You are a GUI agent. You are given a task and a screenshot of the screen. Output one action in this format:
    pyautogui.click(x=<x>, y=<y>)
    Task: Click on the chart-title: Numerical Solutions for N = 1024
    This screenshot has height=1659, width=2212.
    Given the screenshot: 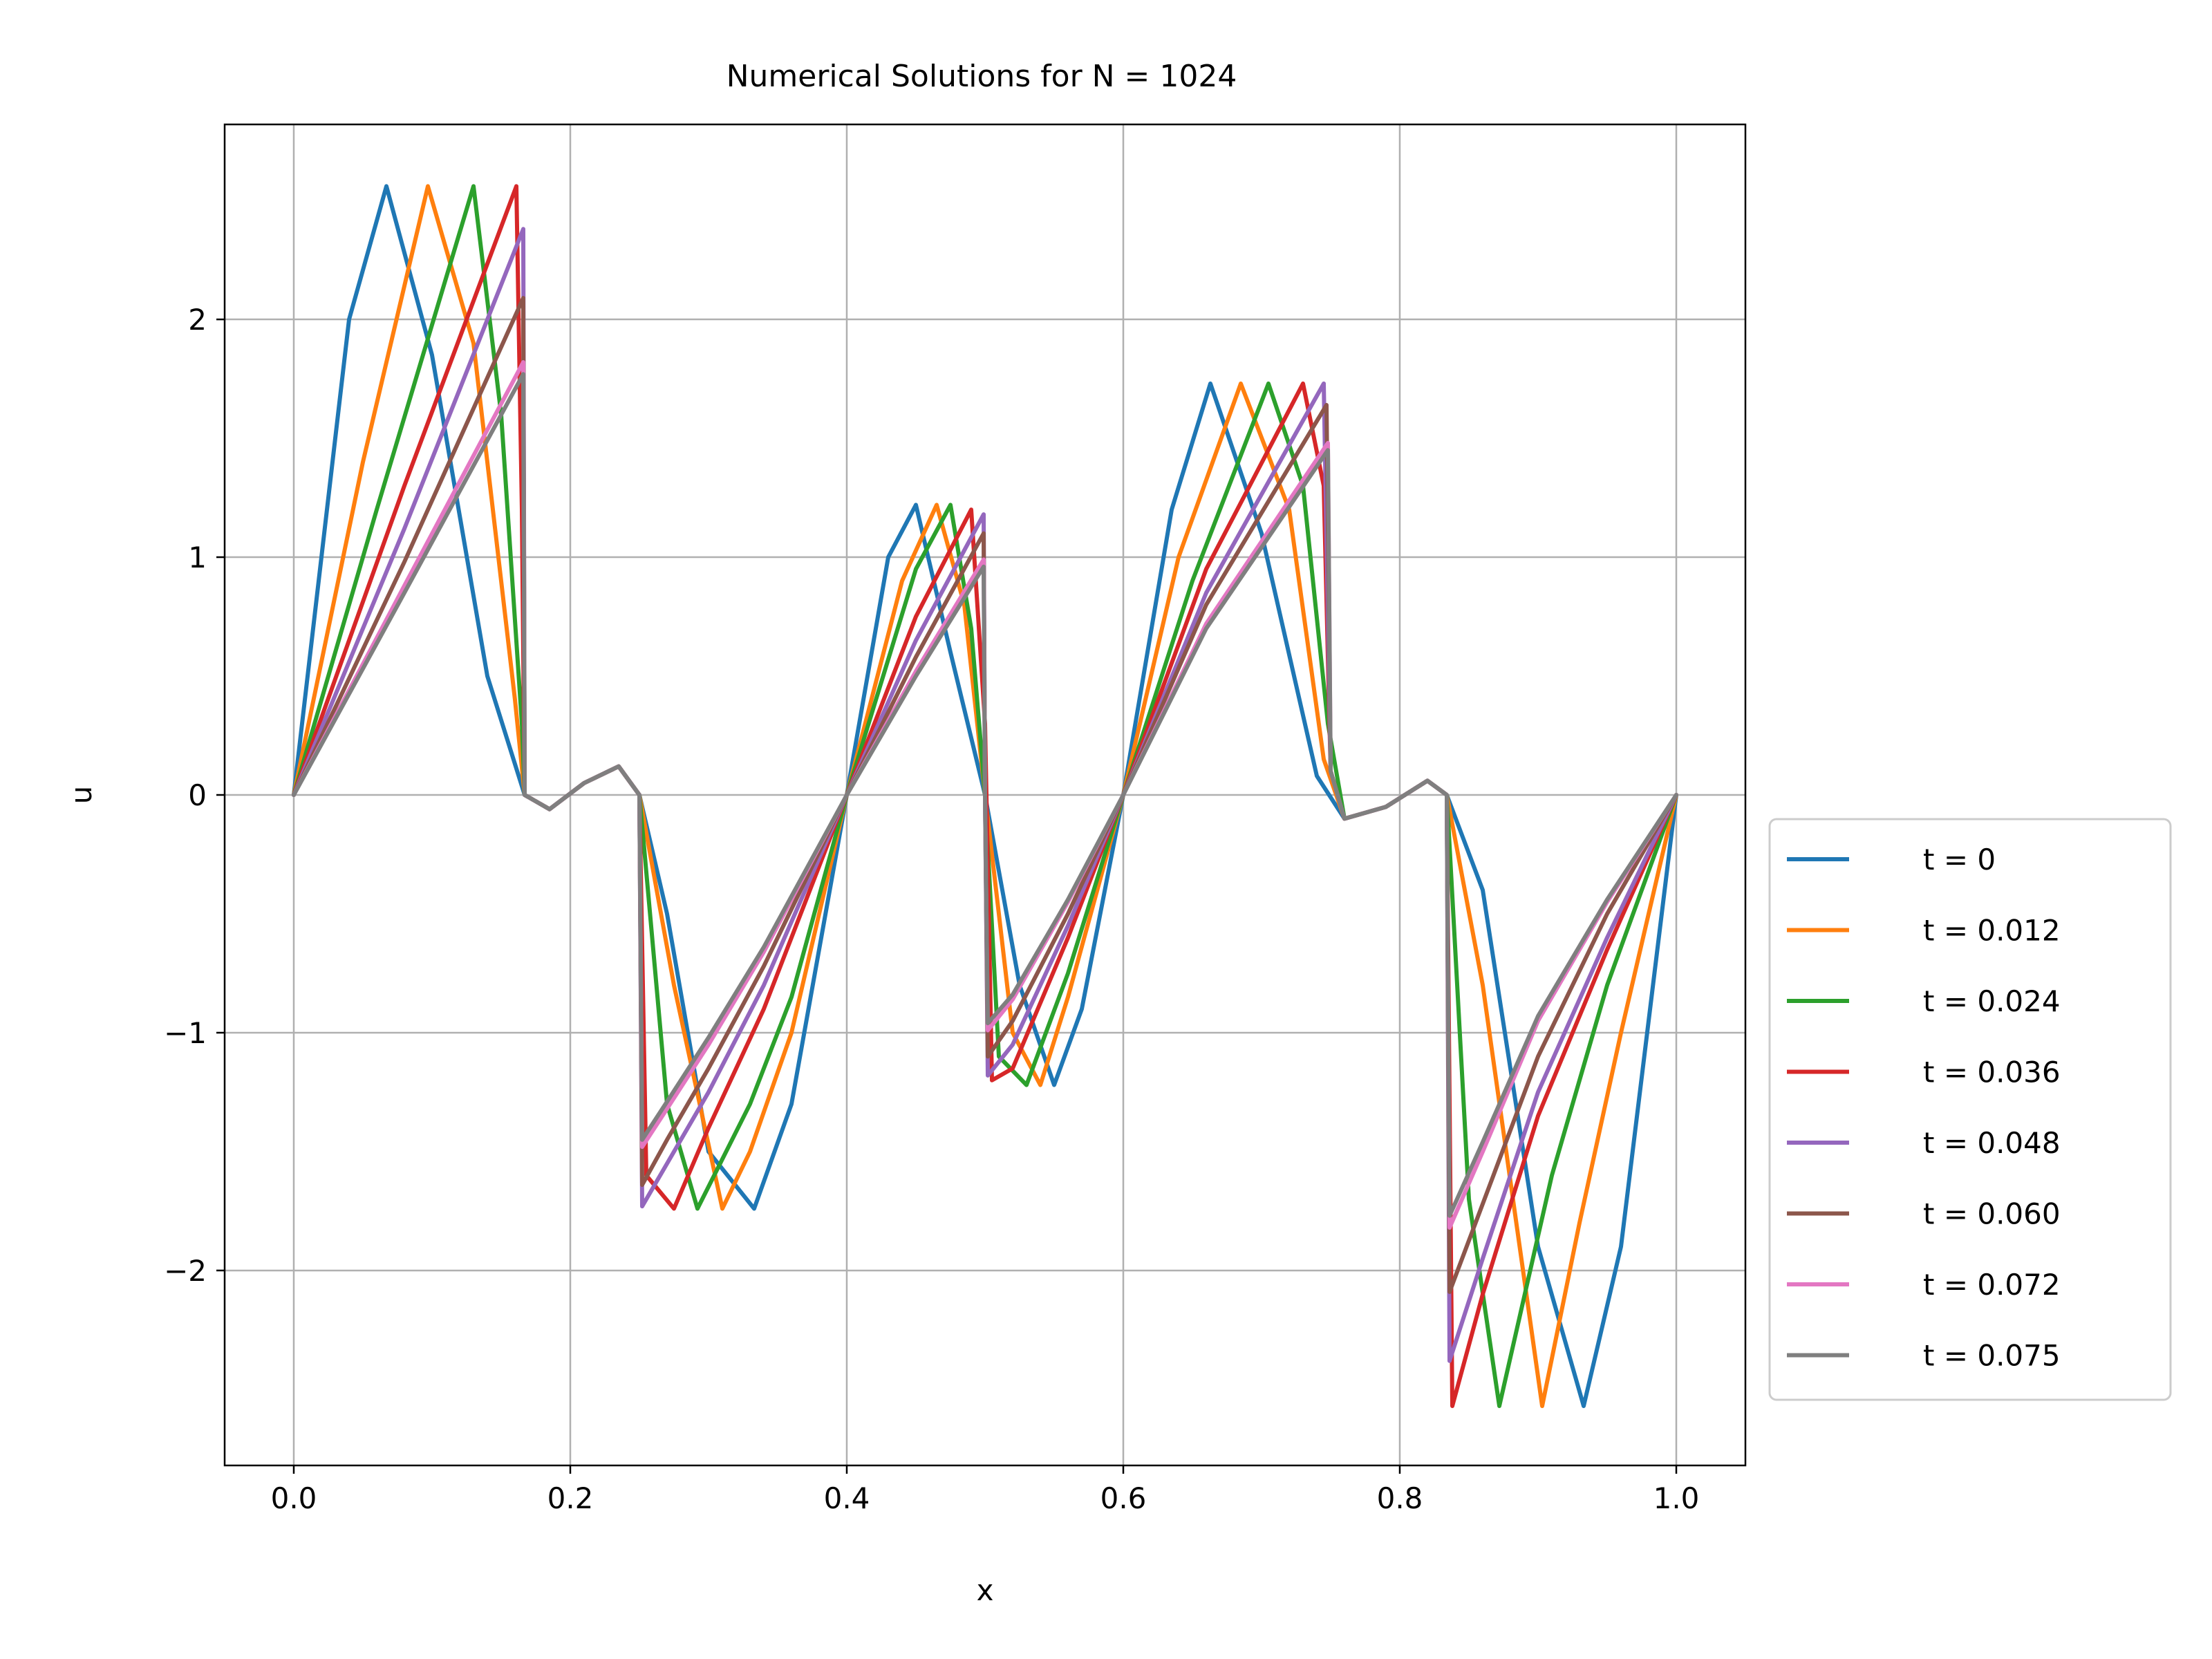 What is the action you would take?
    pyautogui.click(x=982, y=76)
    